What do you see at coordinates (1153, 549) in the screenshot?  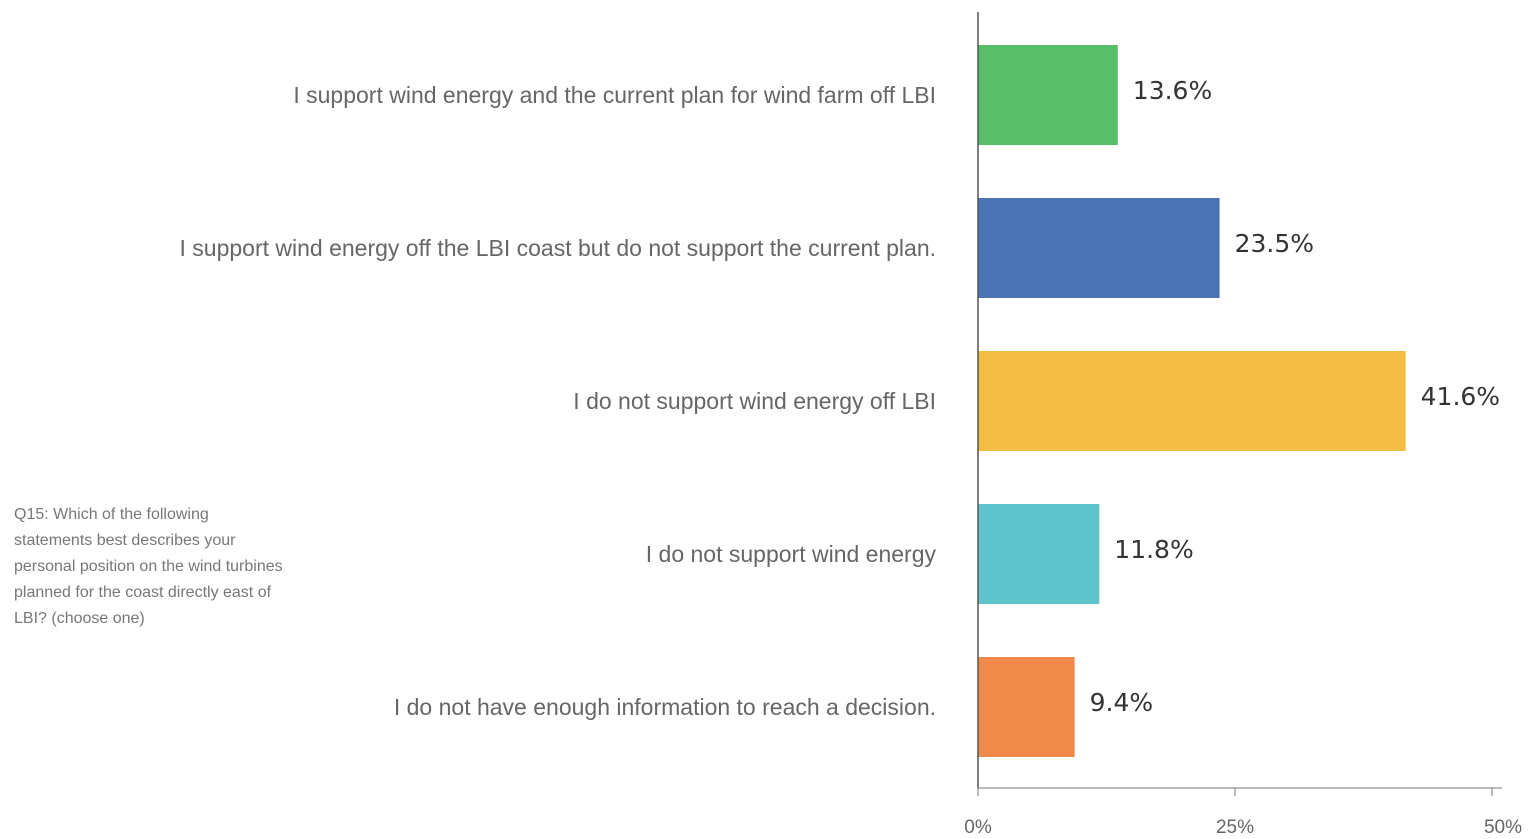 I see `value-label-4: 11.8%` at bounding box center [1153, 549].